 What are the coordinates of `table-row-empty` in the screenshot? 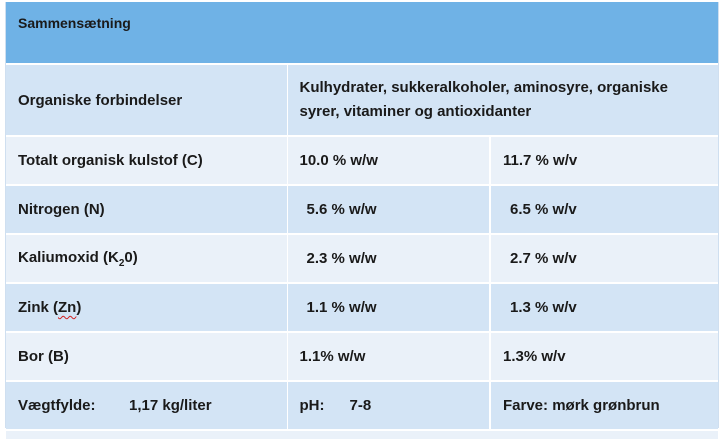 It's located at (362, 434).